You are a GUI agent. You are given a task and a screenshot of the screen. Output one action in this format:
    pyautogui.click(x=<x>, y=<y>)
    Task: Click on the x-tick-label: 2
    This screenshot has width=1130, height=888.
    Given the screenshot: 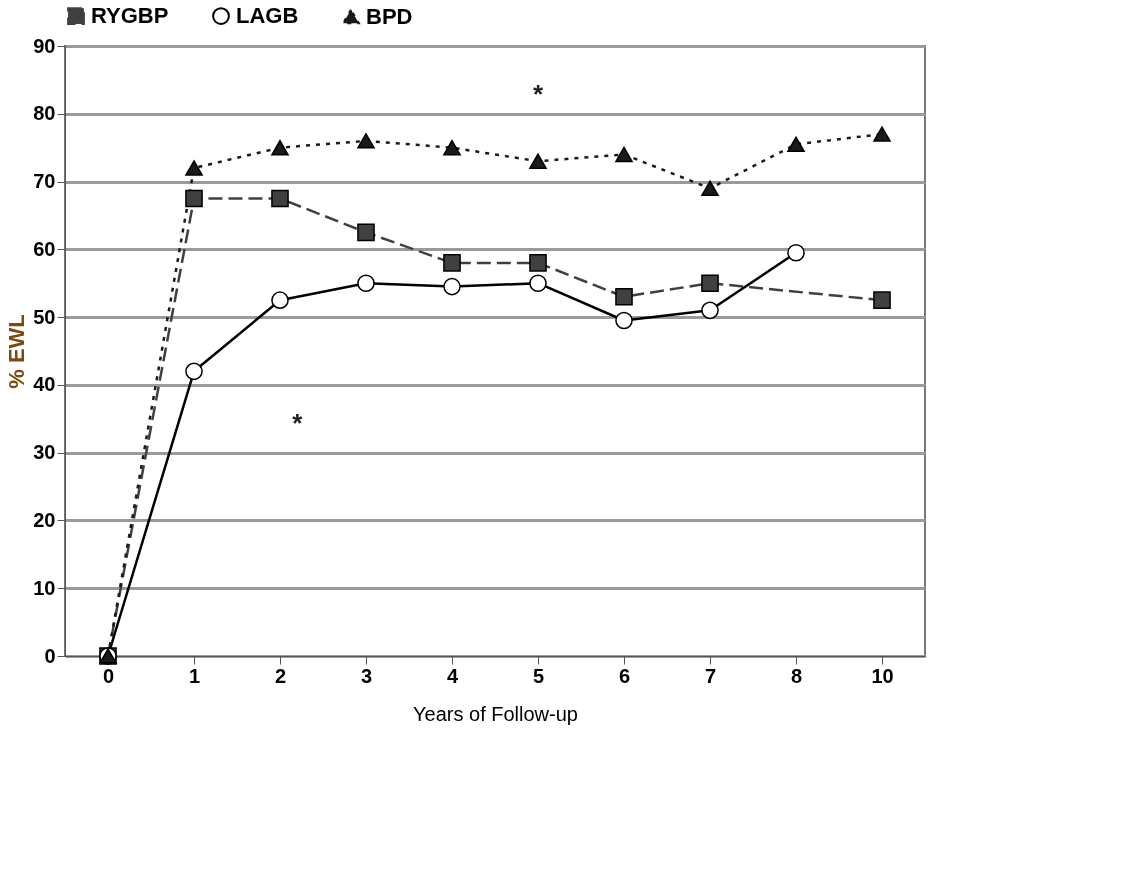 What is the action you would take?
    pyautogui.click(x=280, y=675)
    